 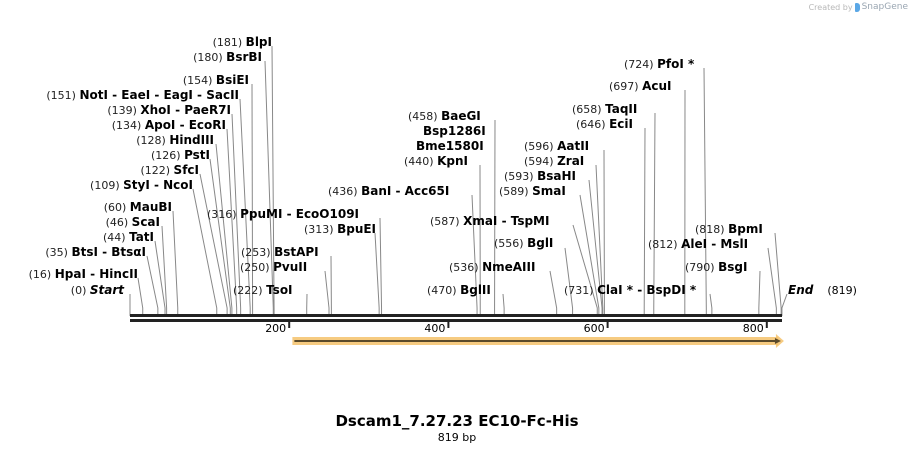 What do you see at coordinates (175, 263) in the screenshot?
I see `site-maubi` at bounding box center [175, 263].